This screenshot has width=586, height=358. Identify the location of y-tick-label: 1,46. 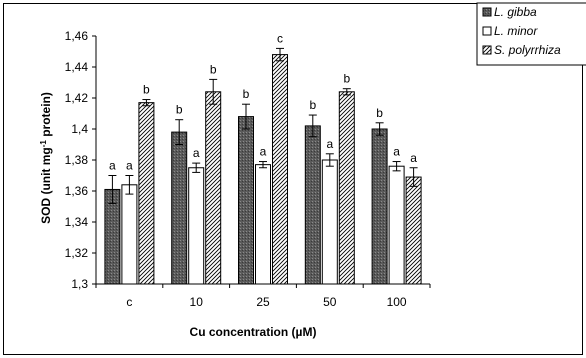
(77, 36).